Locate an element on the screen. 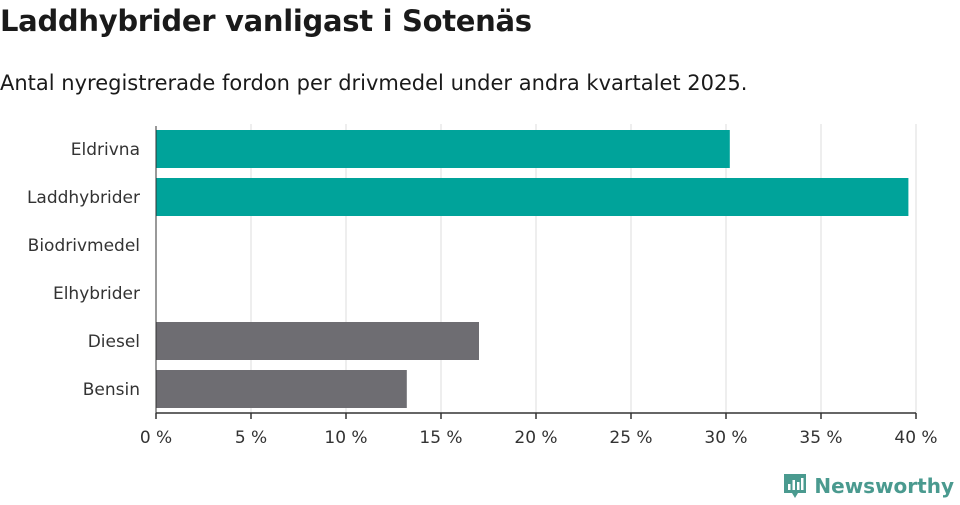 This screenshot has height=505, width=960. x-tick-label-3: 15 % is located at coordinates (440, 438).